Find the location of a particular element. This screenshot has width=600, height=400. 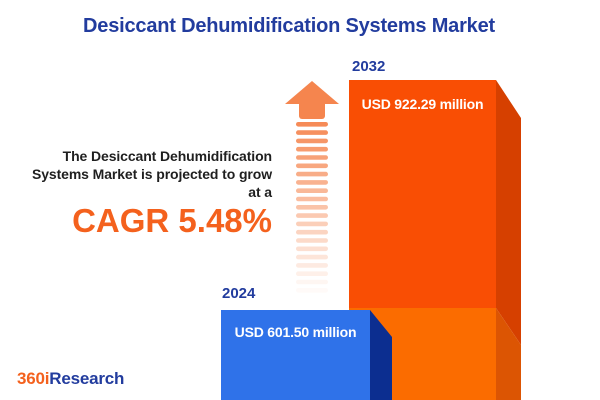

arrow-dashed-tail is located at coordinates (312, 207).